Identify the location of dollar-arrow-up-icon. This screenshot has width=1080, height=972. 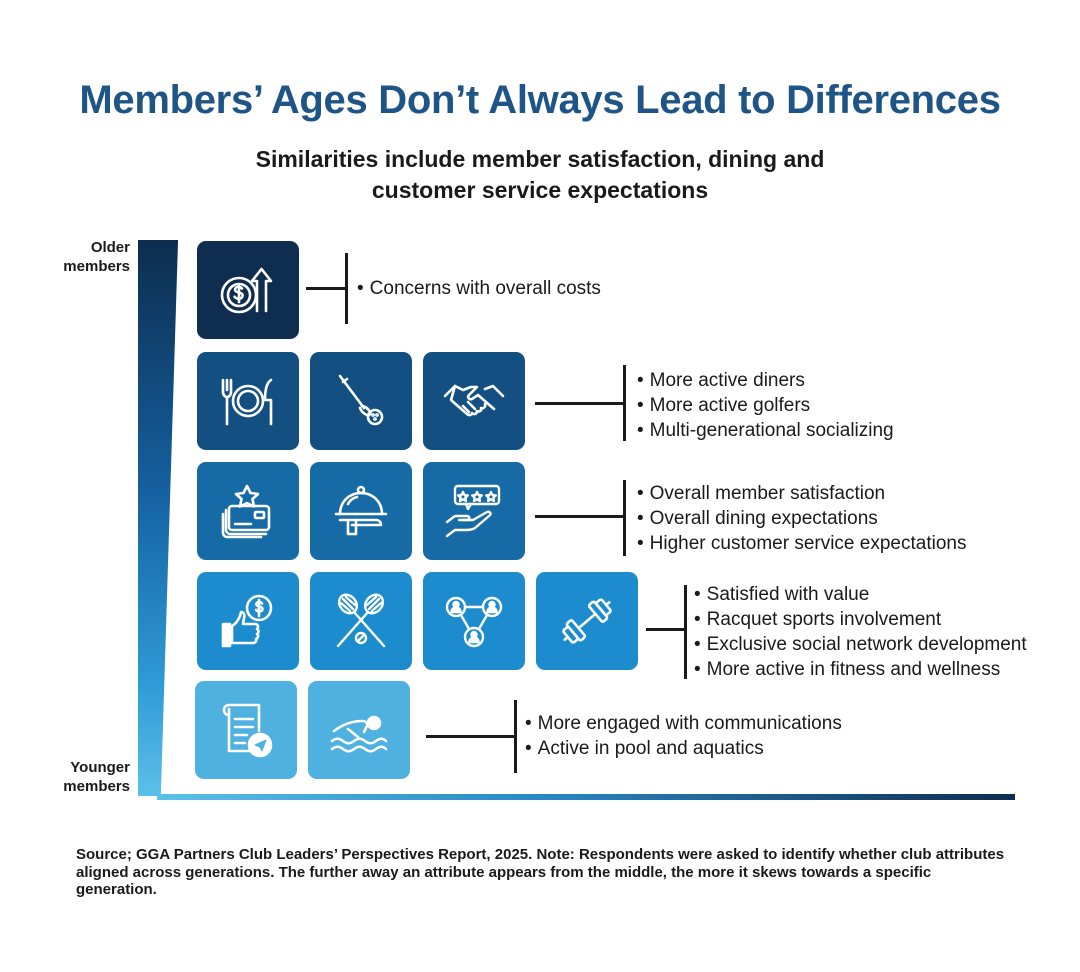
(248, 290).